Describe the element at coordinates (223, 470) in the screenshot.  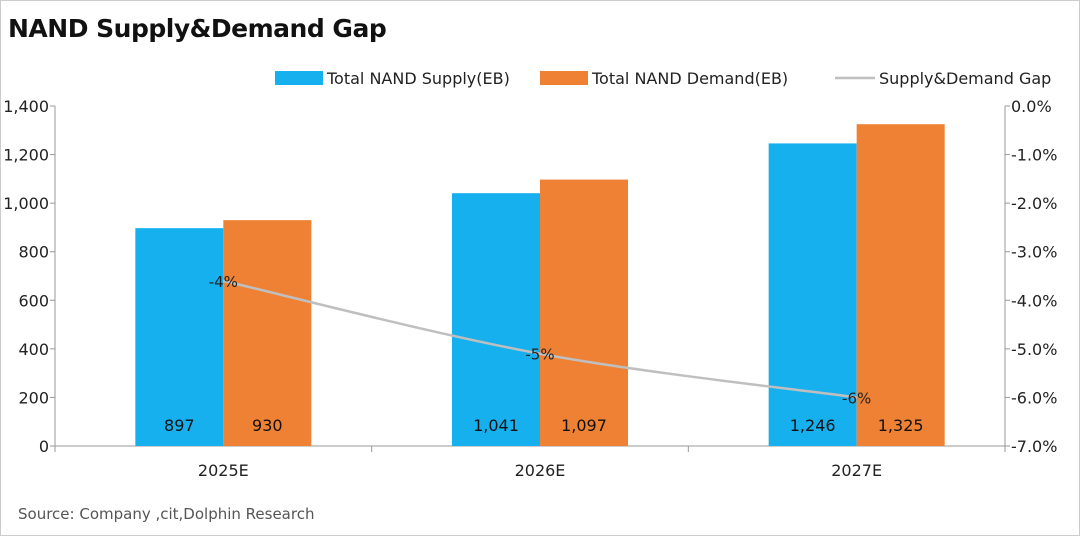
I see `x-tick-label: 2025E` at that location.